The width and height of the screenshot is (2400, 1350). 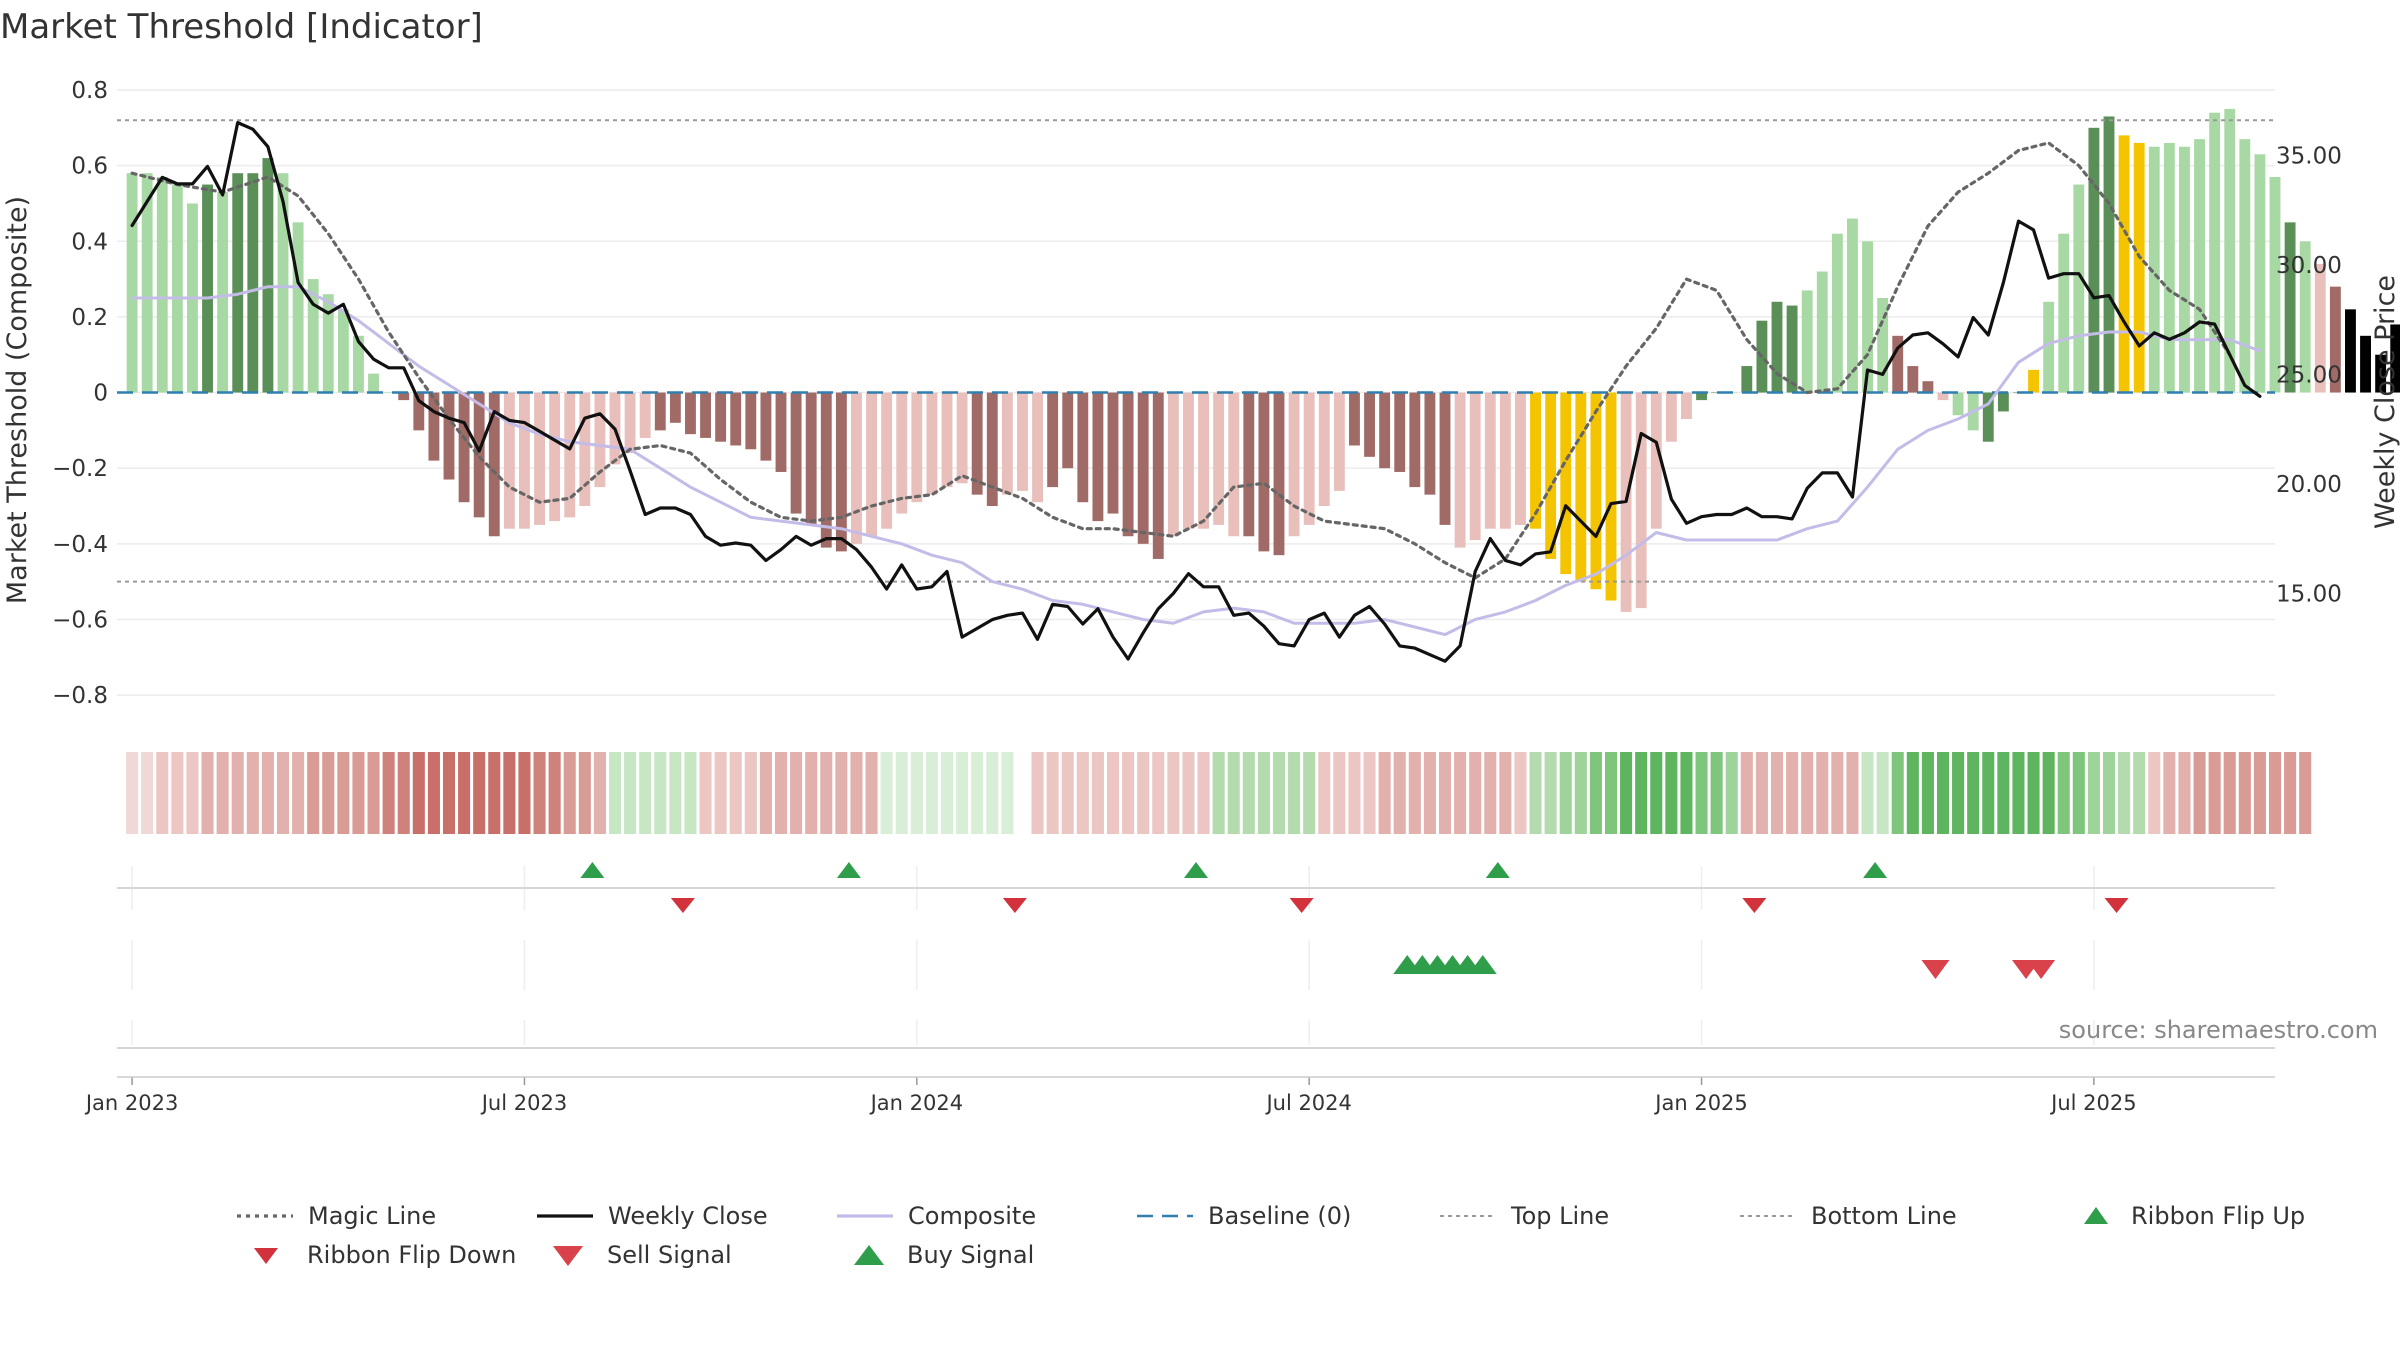 I want to click on legend-item: Buy Signal, so click(x=944, y=1255).